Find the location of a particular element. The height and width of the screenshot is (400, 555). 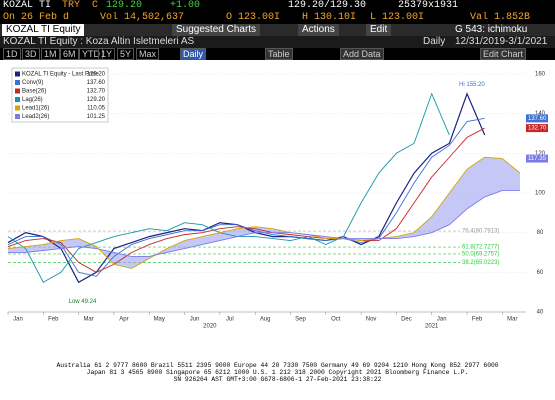

frequency-select: Daily is located at coordinates (193, 54).